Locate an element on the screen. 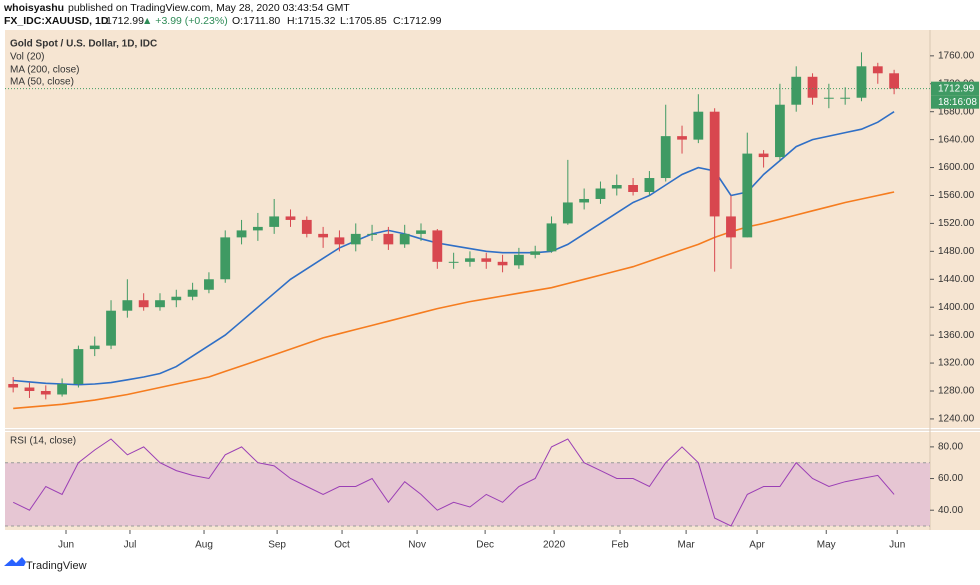 Image resolution: width=980 pixels, height=585 pixels. legend-entry: MA (50, close) is located at coordinates (42, 82).